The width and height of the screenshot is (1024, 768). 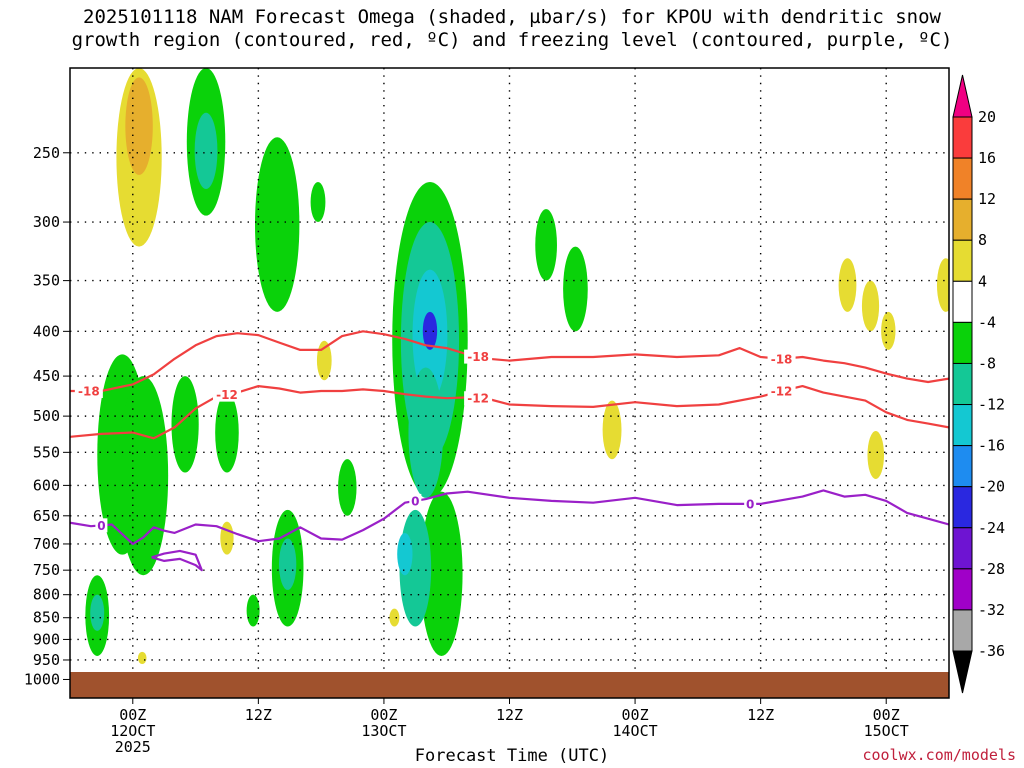 What do you see at coordinates (133, 747) in the screenshot?
I see `x-tick-label: 2025` at bounding box center [133, 747].